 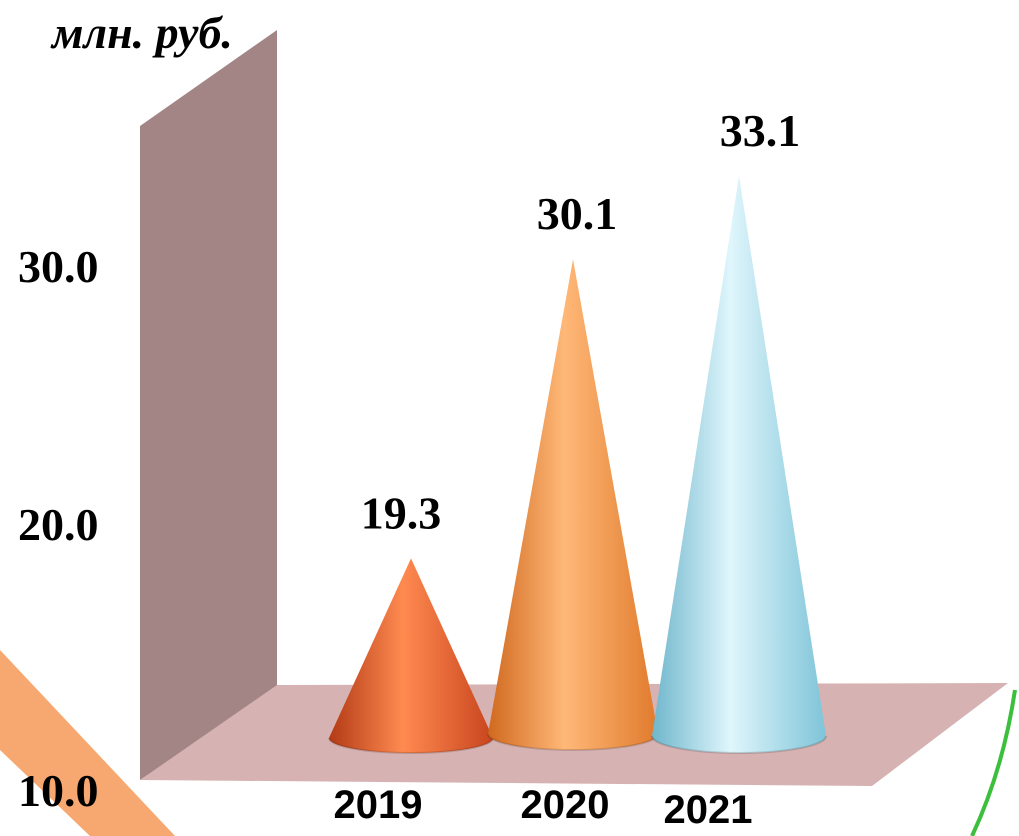 What do you see at coordinates (141, 32) in the screenshot?
I see `unit-label: млн. руб.` at bounding box center [141, 32].